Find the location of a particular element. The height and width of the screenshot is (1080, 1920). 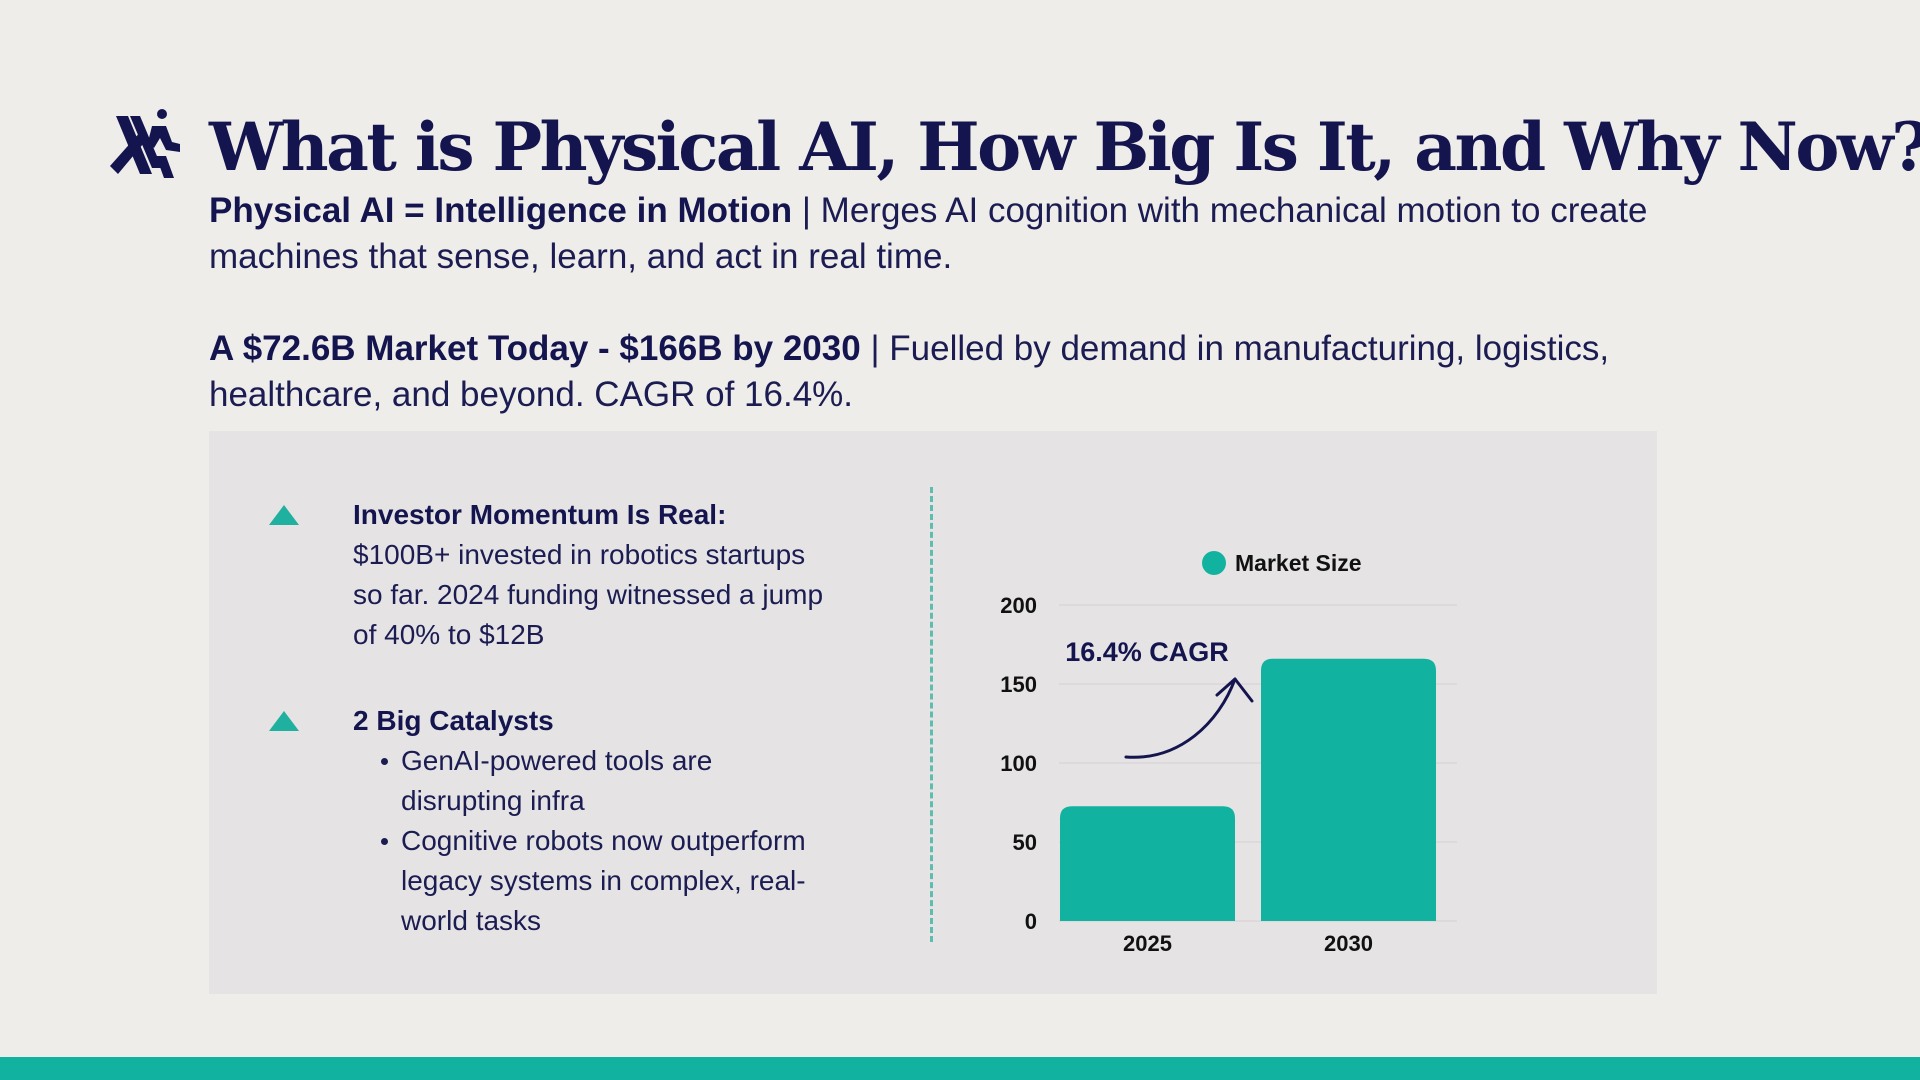

legend-label: Market Size is located at coordinates (1298, 563).